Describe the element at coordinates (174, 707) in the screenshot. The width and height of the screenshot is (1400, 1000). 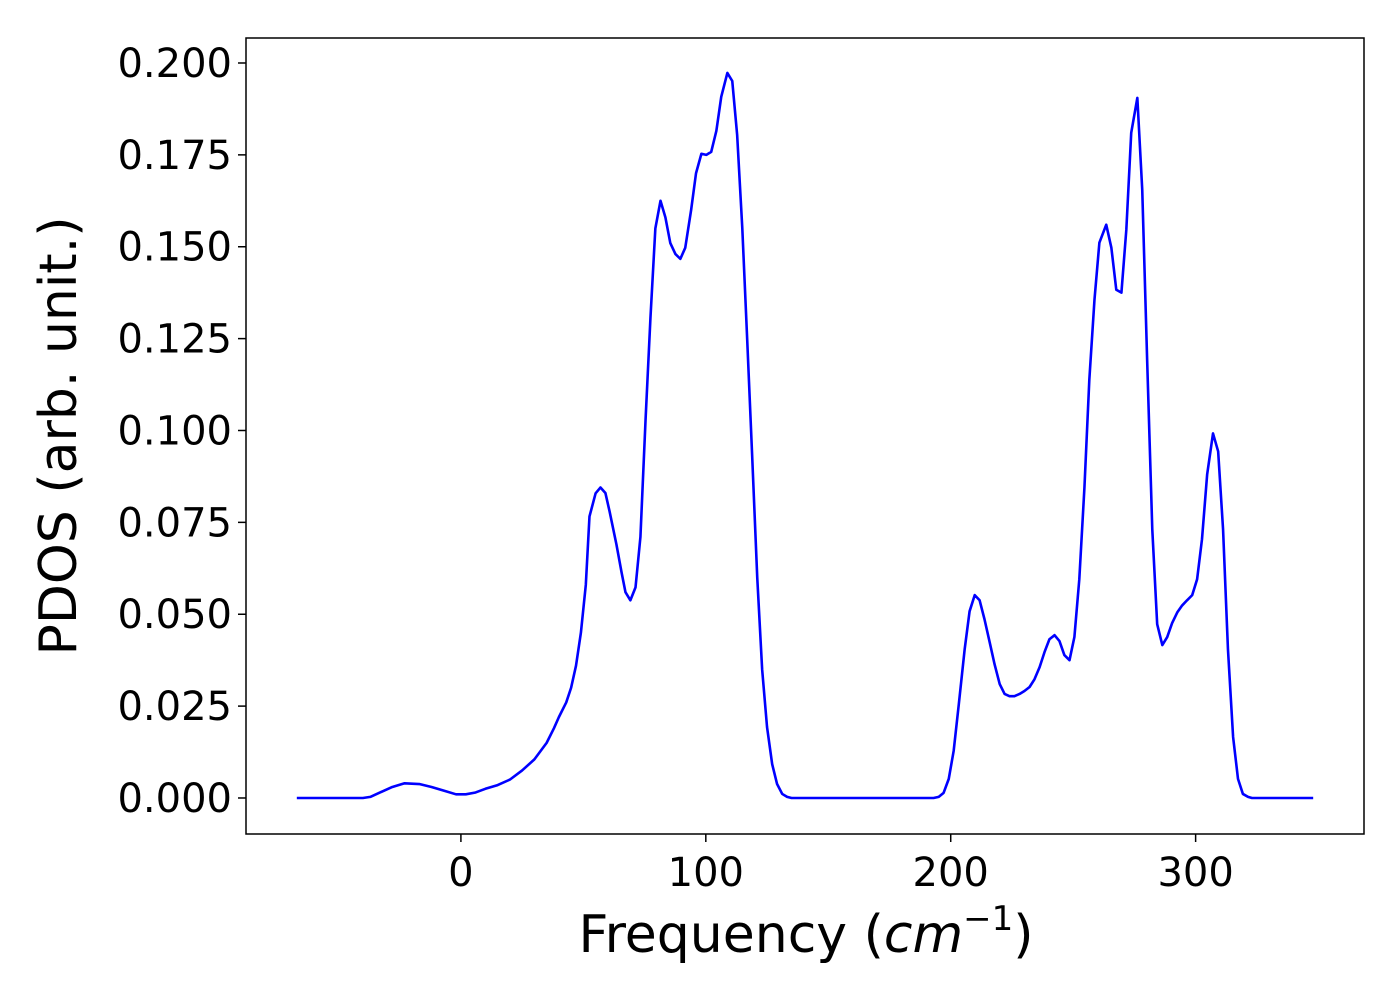
I see `y-tick-label: 0.025` at that location.